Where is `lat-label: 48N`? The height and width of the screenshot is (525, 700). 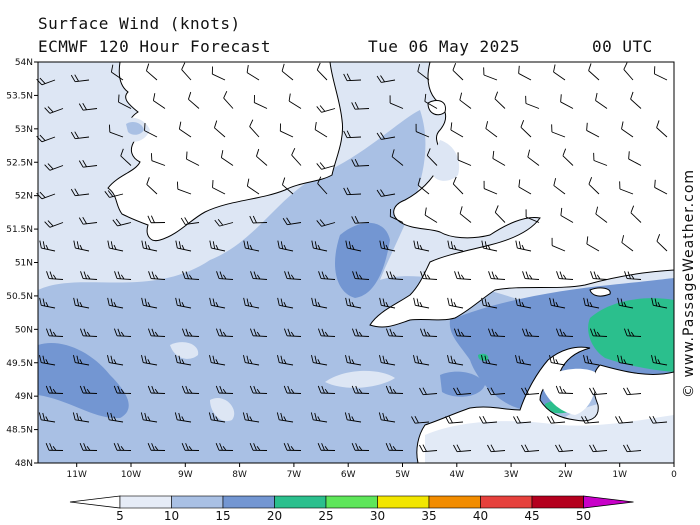
lat-label: 48N is located at coordinates (24, 464).